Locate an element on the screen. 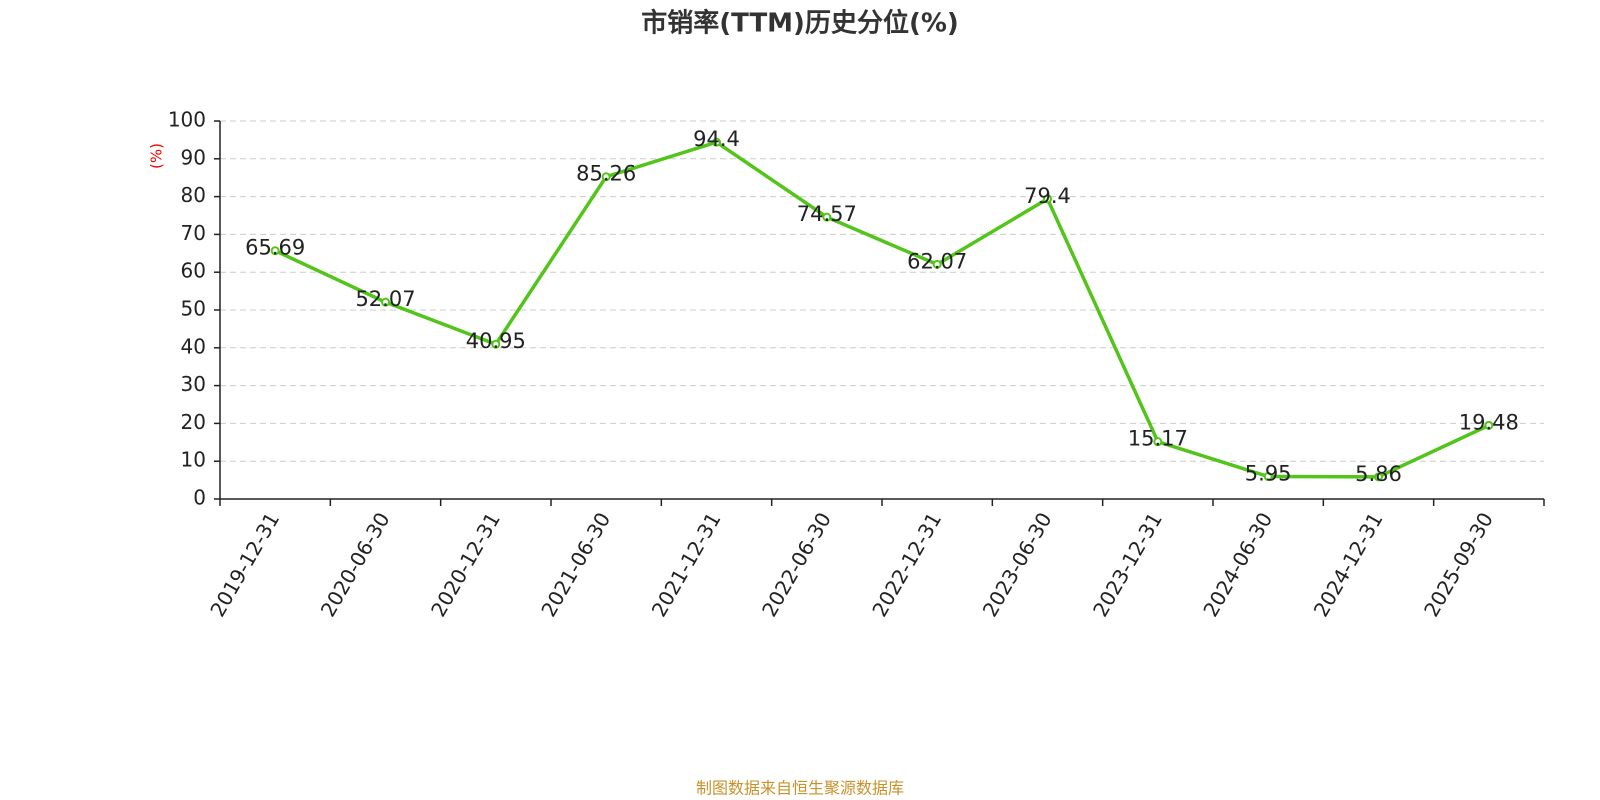 This screenshot has width=1600, height=800. data-label: 19.48 is located at coordinates (1489, 422).